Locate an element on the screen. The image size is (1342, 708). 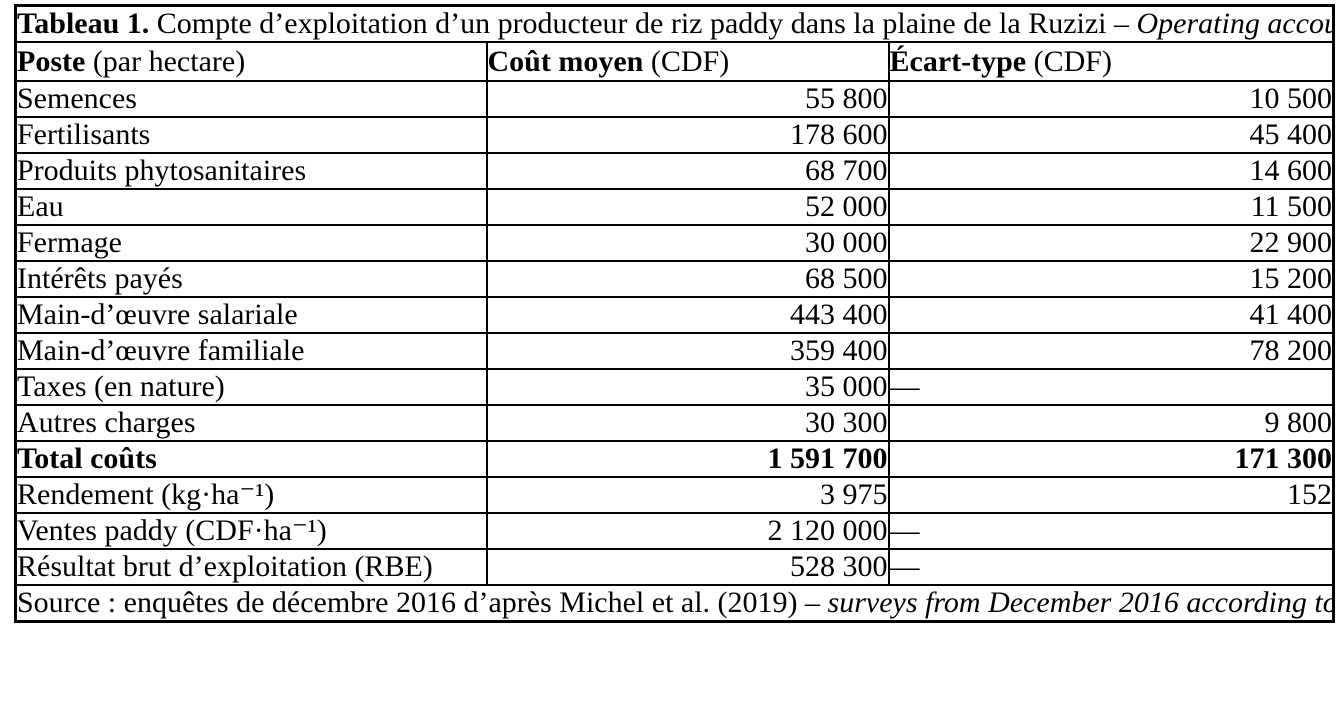
caption-table-number: Tableau 1. is located at coordinates (83, 23).